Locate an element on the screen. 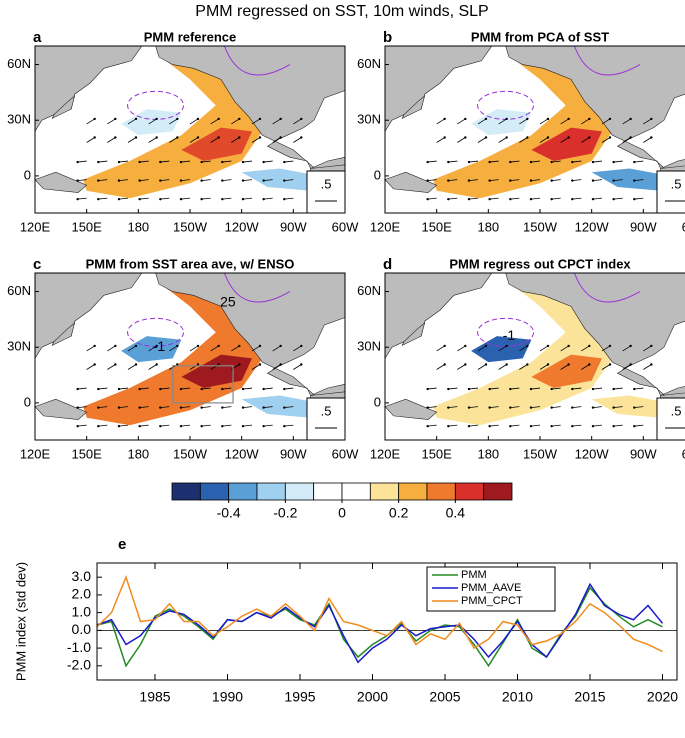 The image size is (685, 738). ref-vector-box is located at coordinates (670, 419).